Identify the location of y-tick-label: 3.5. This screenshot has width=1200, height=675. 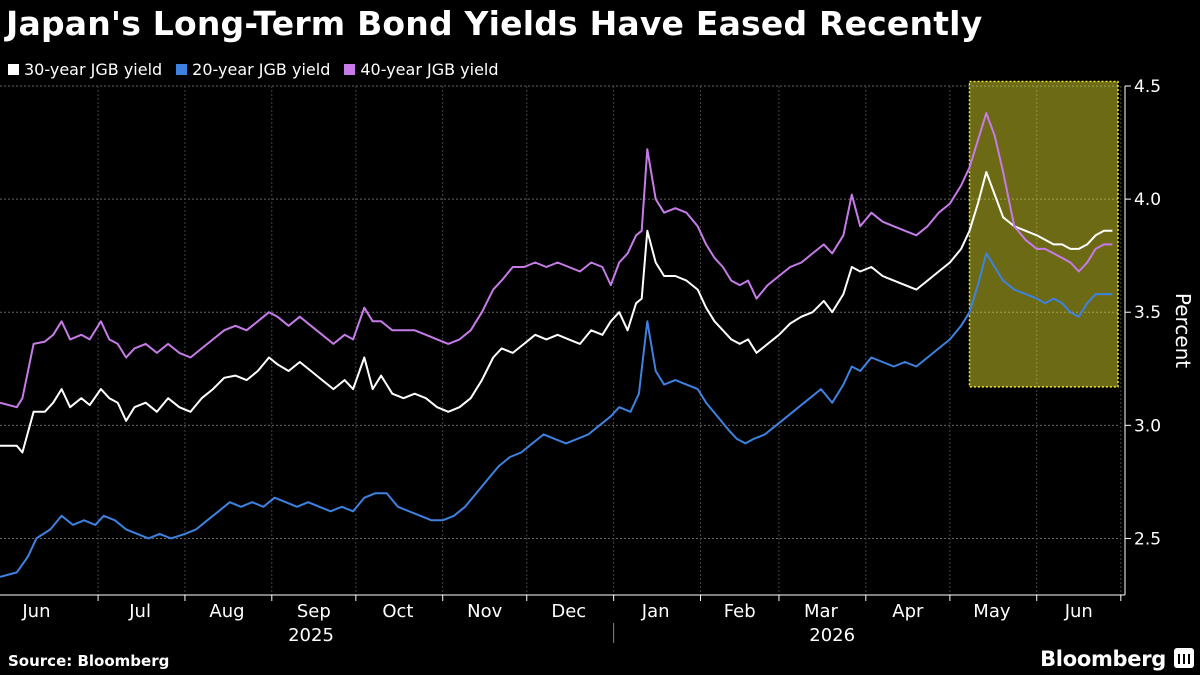
(1147, 313).